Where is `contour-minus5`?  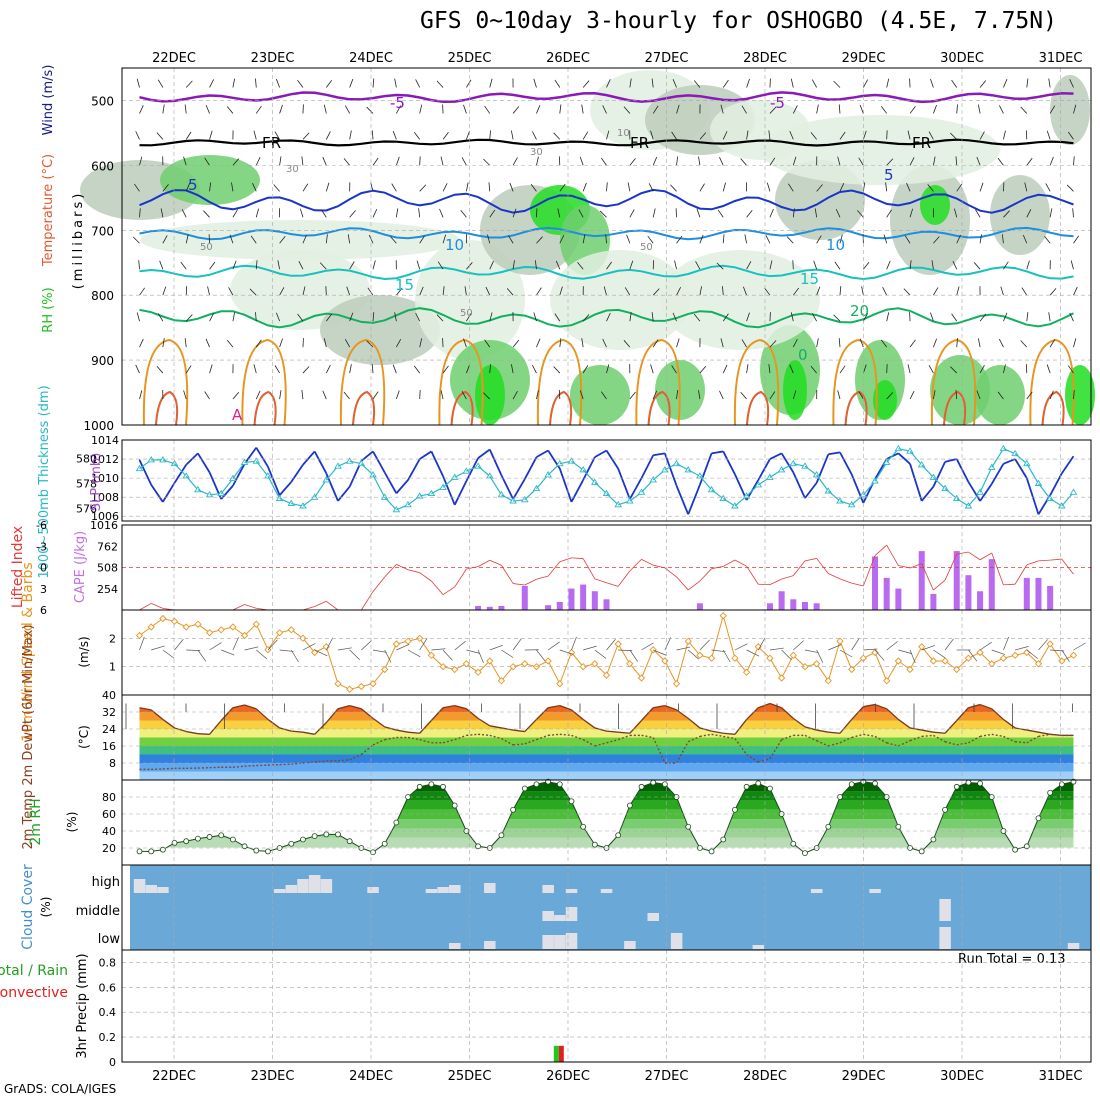
contour-minus5 is located at coordinates (606, 97).